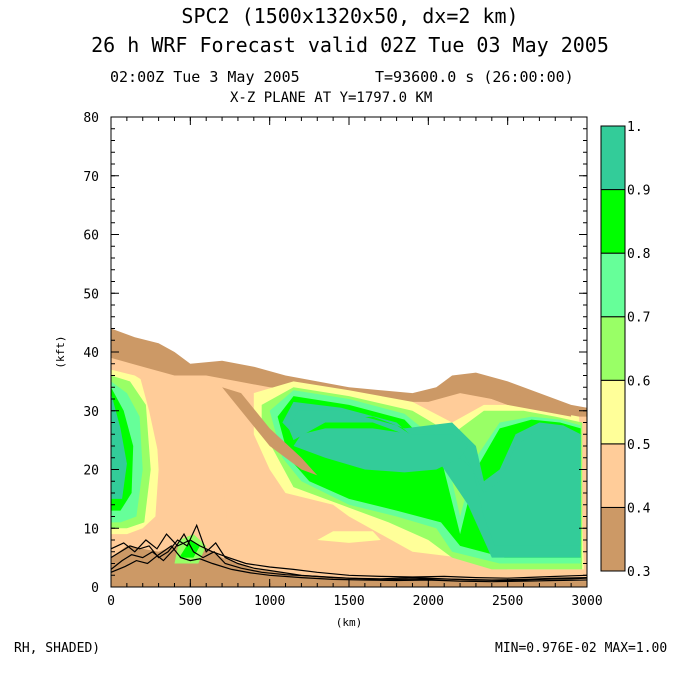 This screenshot has width=700, height=700. I want to click on colorbar-label: 0.9, so click(638, 191).